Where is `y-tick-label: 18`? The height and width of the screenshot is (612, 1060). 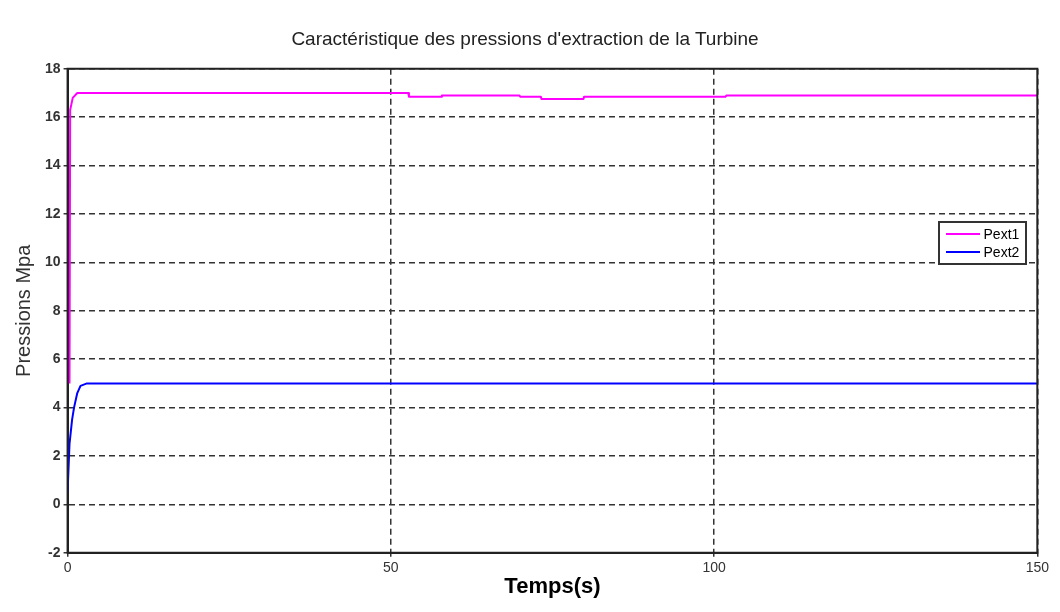
y-tick-label: 18 is located at coordinates (52, 67).